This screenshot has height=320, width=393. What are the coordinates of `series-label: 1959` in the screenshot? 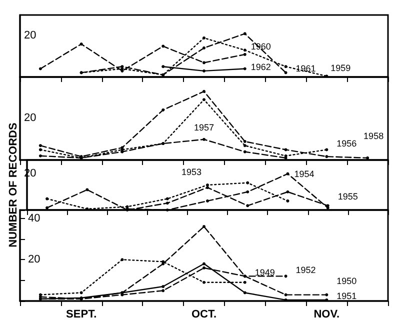 It's located at (340, 68).